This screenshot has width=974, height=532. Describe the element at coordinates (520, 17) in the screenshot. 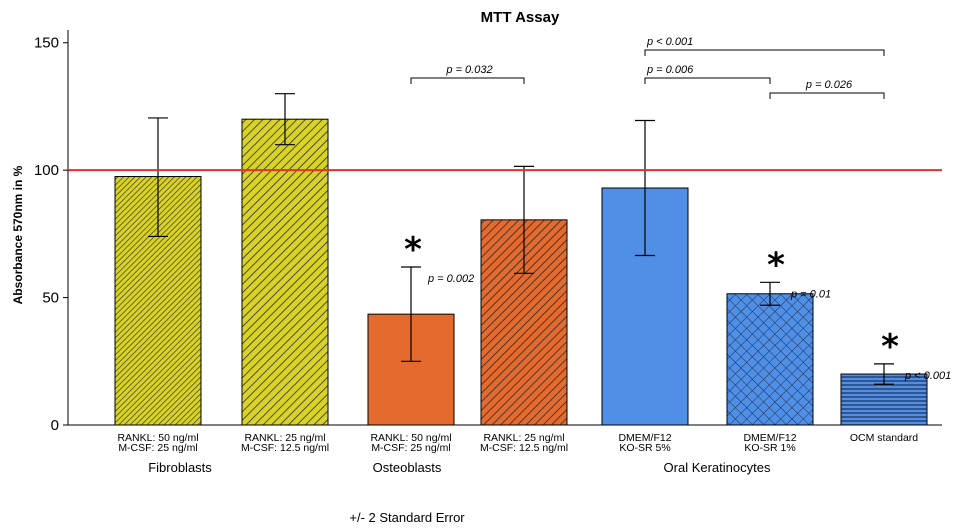

I see `chart-title: MTT Assay` at that location.